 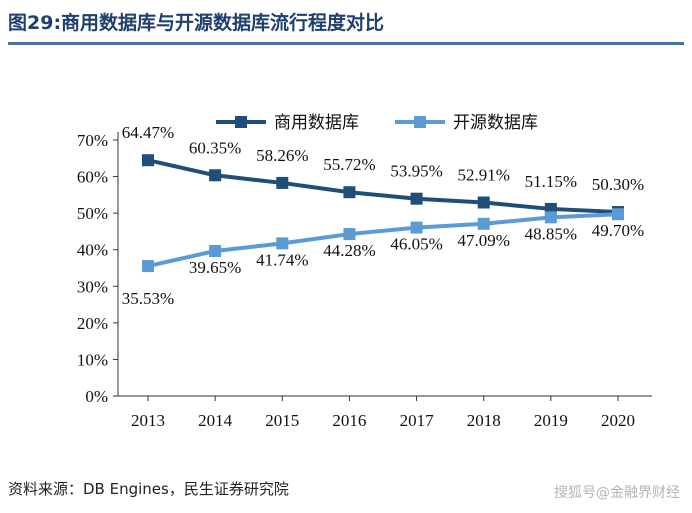 I want to click on x-tick-label: 2016, so click(x=349, y=420).